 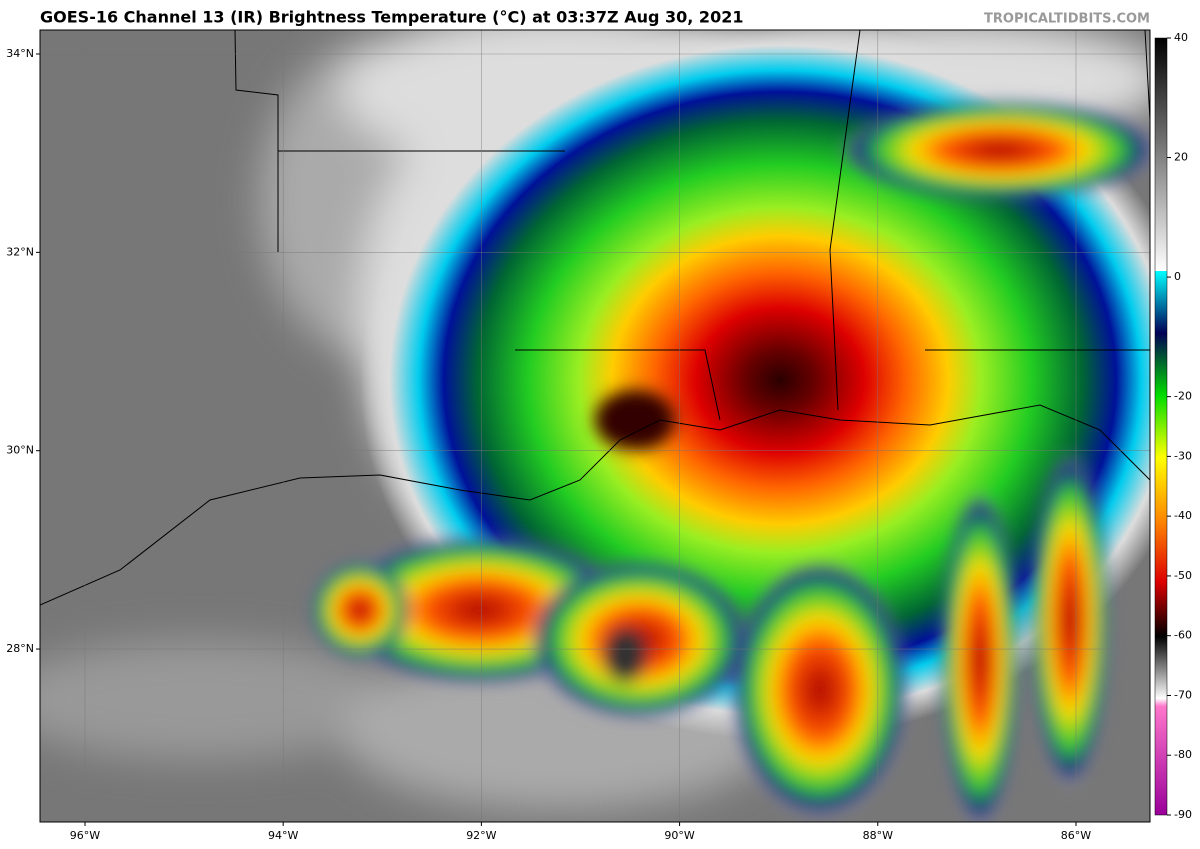 I want to click on colorbar-label: 40, so click(x=1181, y=37).